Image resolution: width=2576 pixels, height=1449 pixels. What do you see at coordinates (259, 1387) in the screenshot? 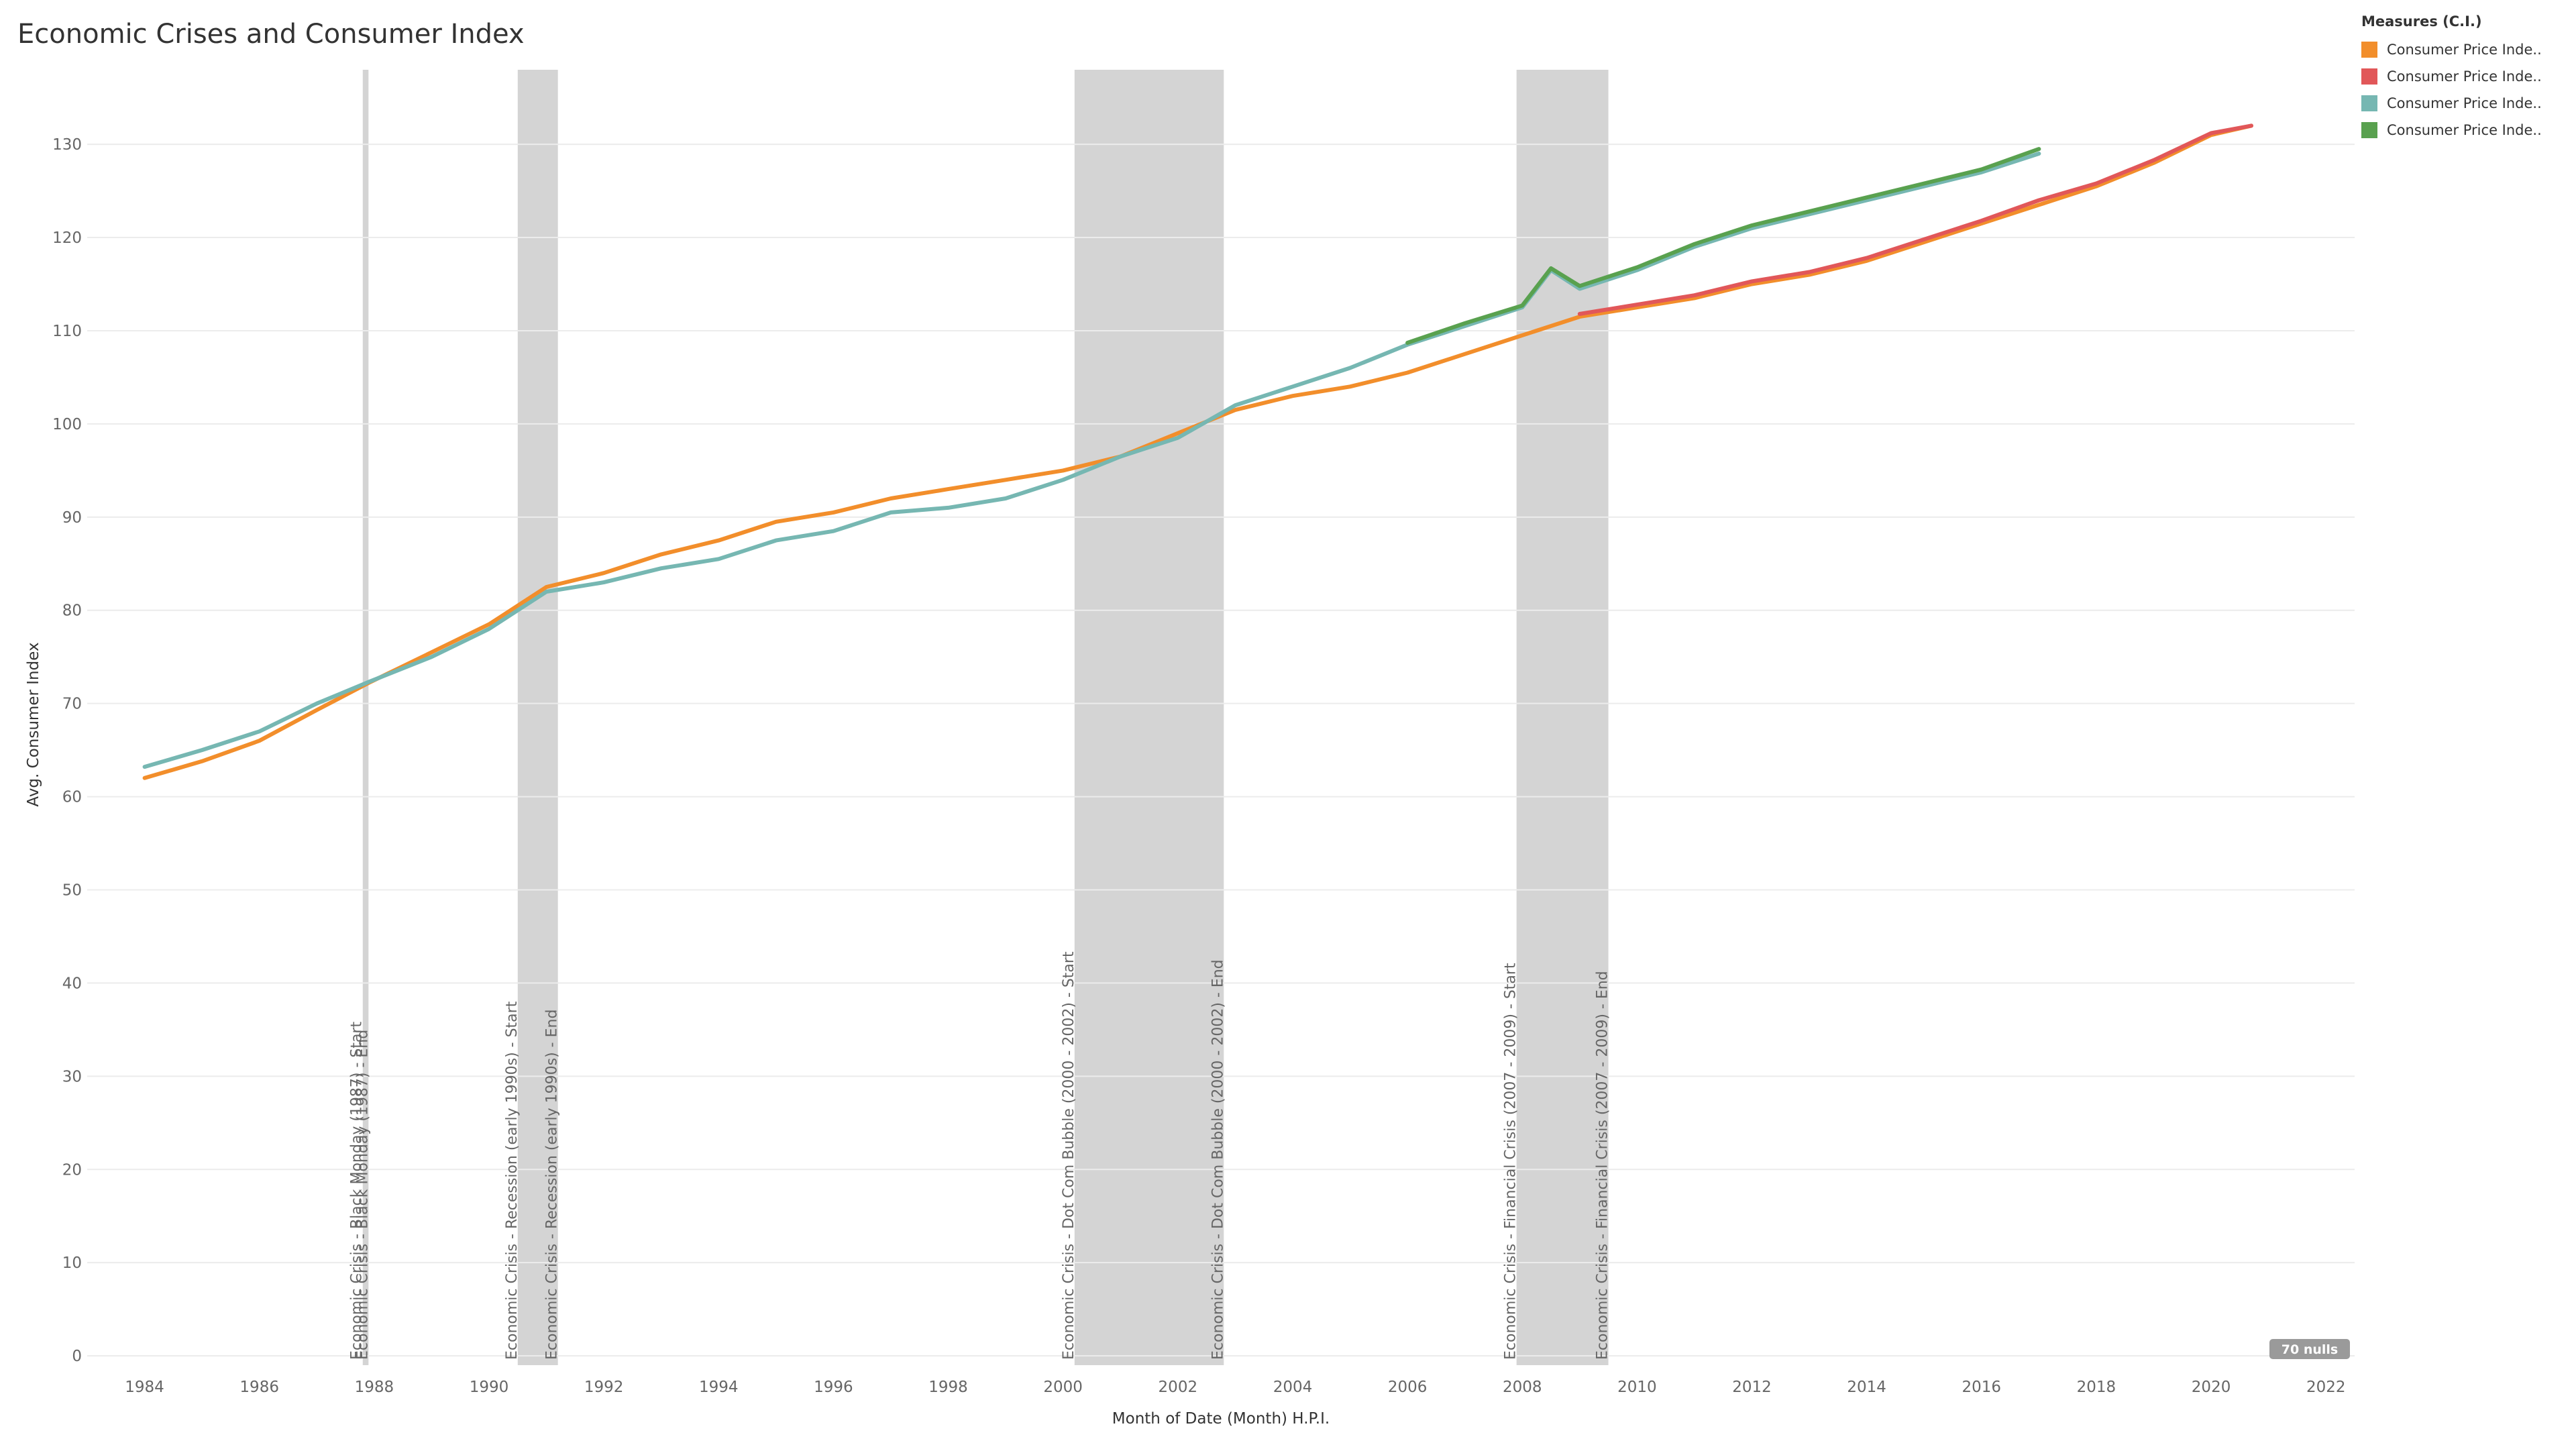
I see `x-tick-label: 1986` at bounding box center [259, 1387].